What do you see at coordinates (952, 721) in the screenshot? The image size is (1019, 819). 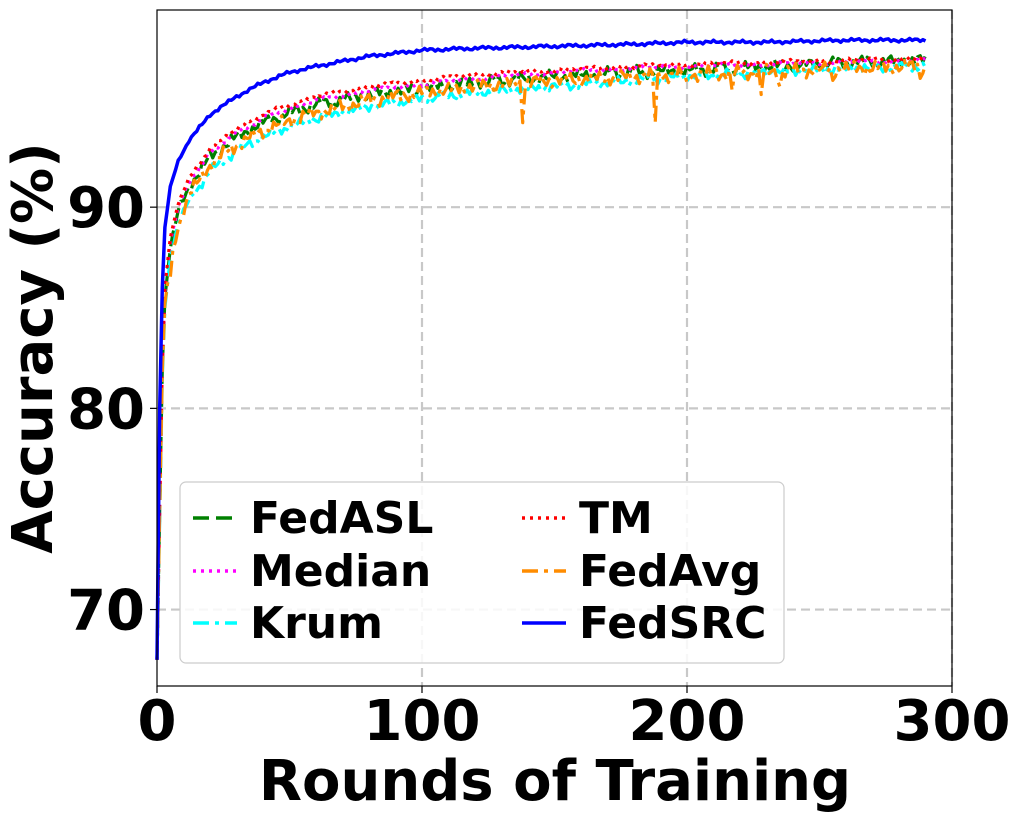 I see `x-tick-label: 300` at bounding box center [952, 721].